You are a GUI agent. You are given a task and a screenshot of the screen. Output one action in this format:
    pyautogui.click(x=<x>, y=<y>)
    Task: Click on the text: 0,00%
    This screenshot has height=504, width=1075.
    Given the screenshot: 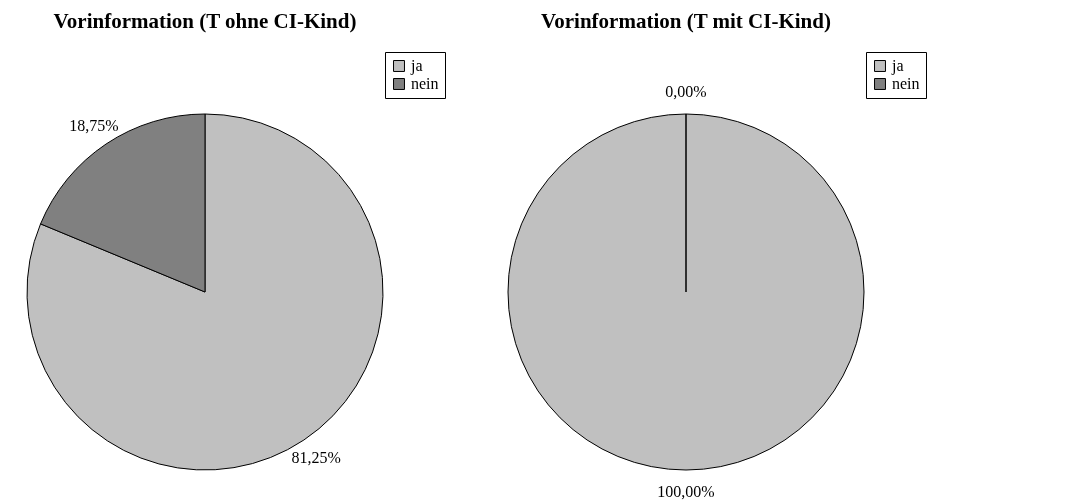 What is the action you would take?
    pyautogui.click(x=686, y=91)
    